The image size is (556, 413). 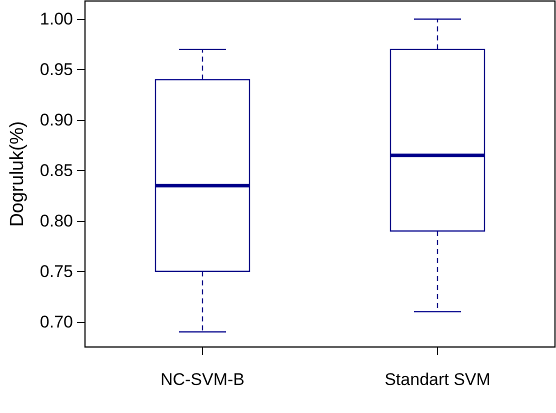 I want to click on y-tick-label: 0.80, so click(x=56, y=220).